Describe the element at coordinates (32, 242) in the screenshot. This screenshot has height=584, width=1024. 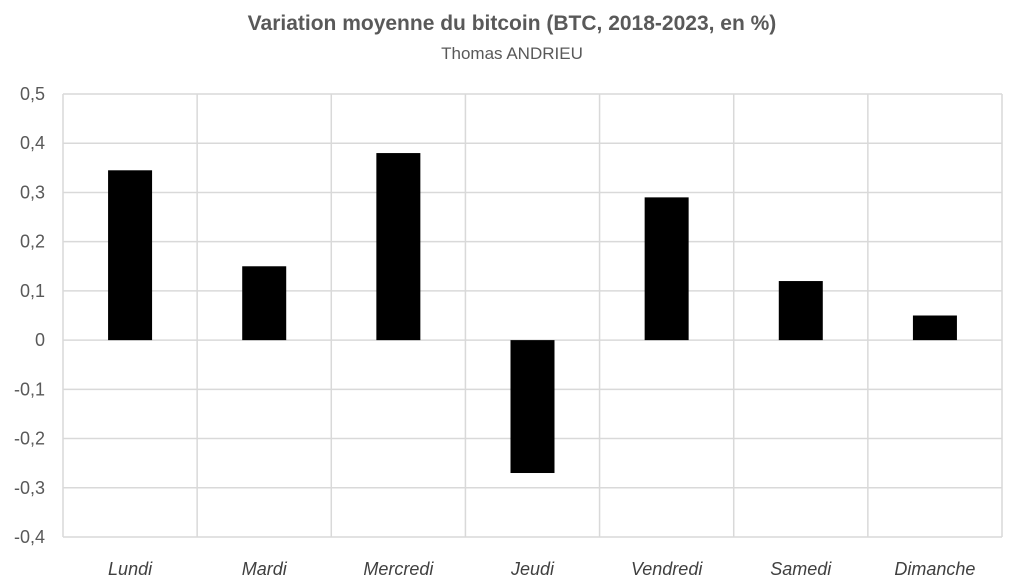
I see `y-tick-label: 0,2` at that location.